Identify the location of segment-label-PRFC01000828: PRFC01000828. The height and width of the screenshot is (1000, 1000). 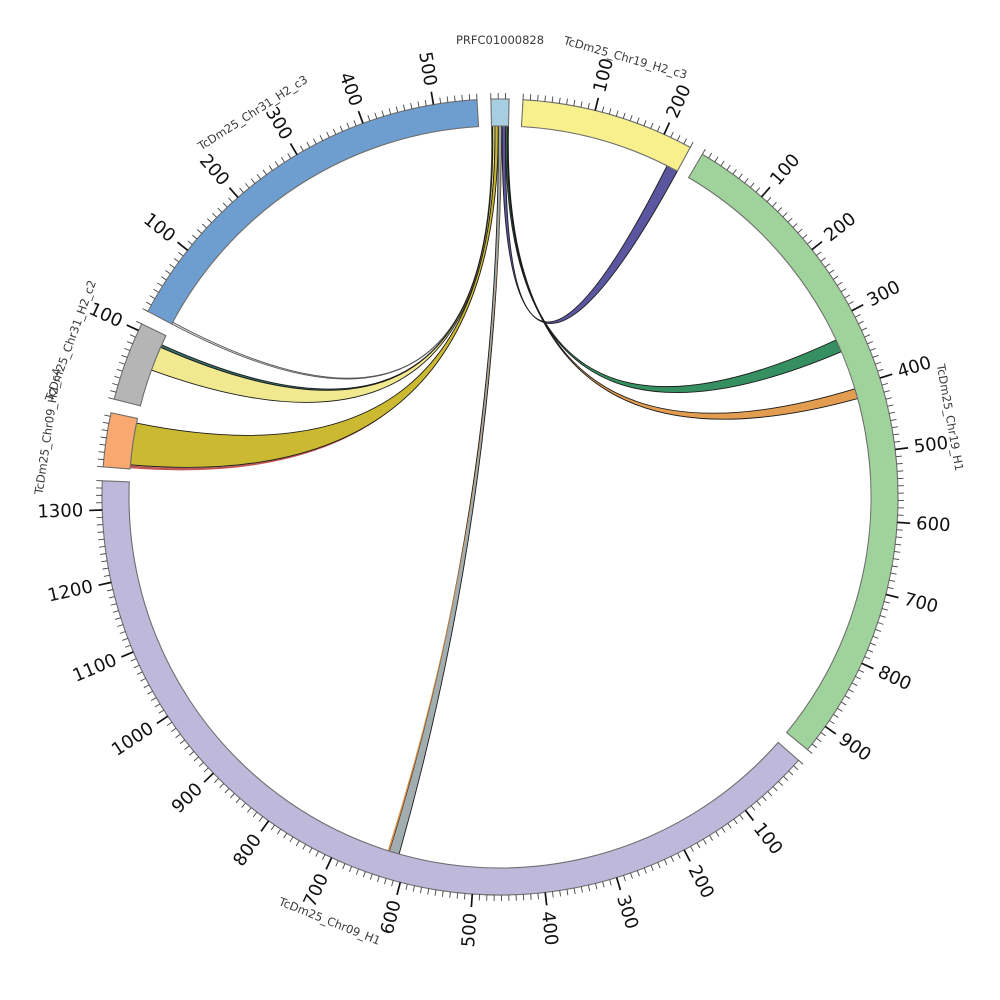
(500, 40).